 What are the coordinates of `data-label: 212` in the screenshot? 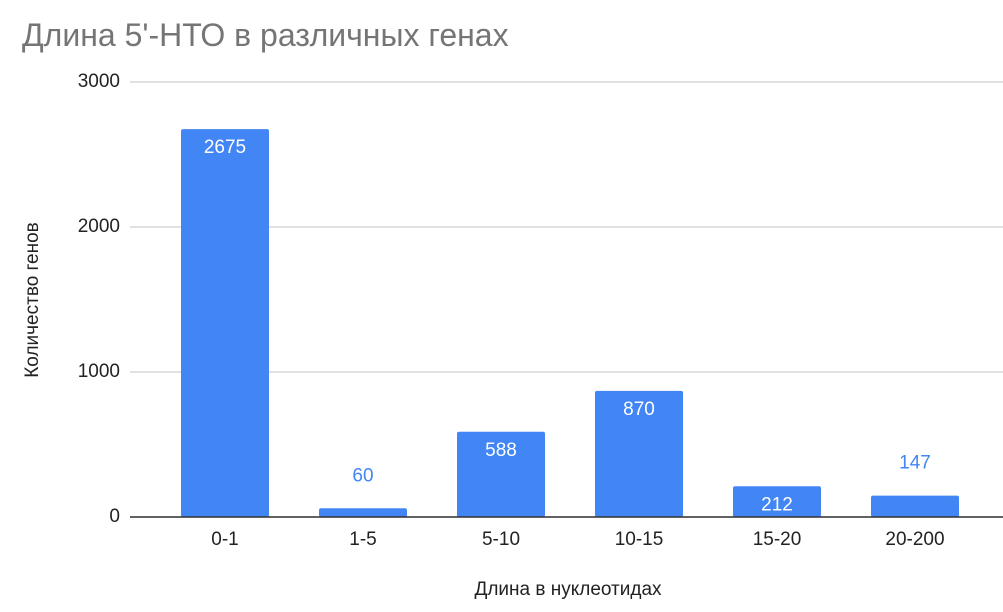 It's located at (777, 504).